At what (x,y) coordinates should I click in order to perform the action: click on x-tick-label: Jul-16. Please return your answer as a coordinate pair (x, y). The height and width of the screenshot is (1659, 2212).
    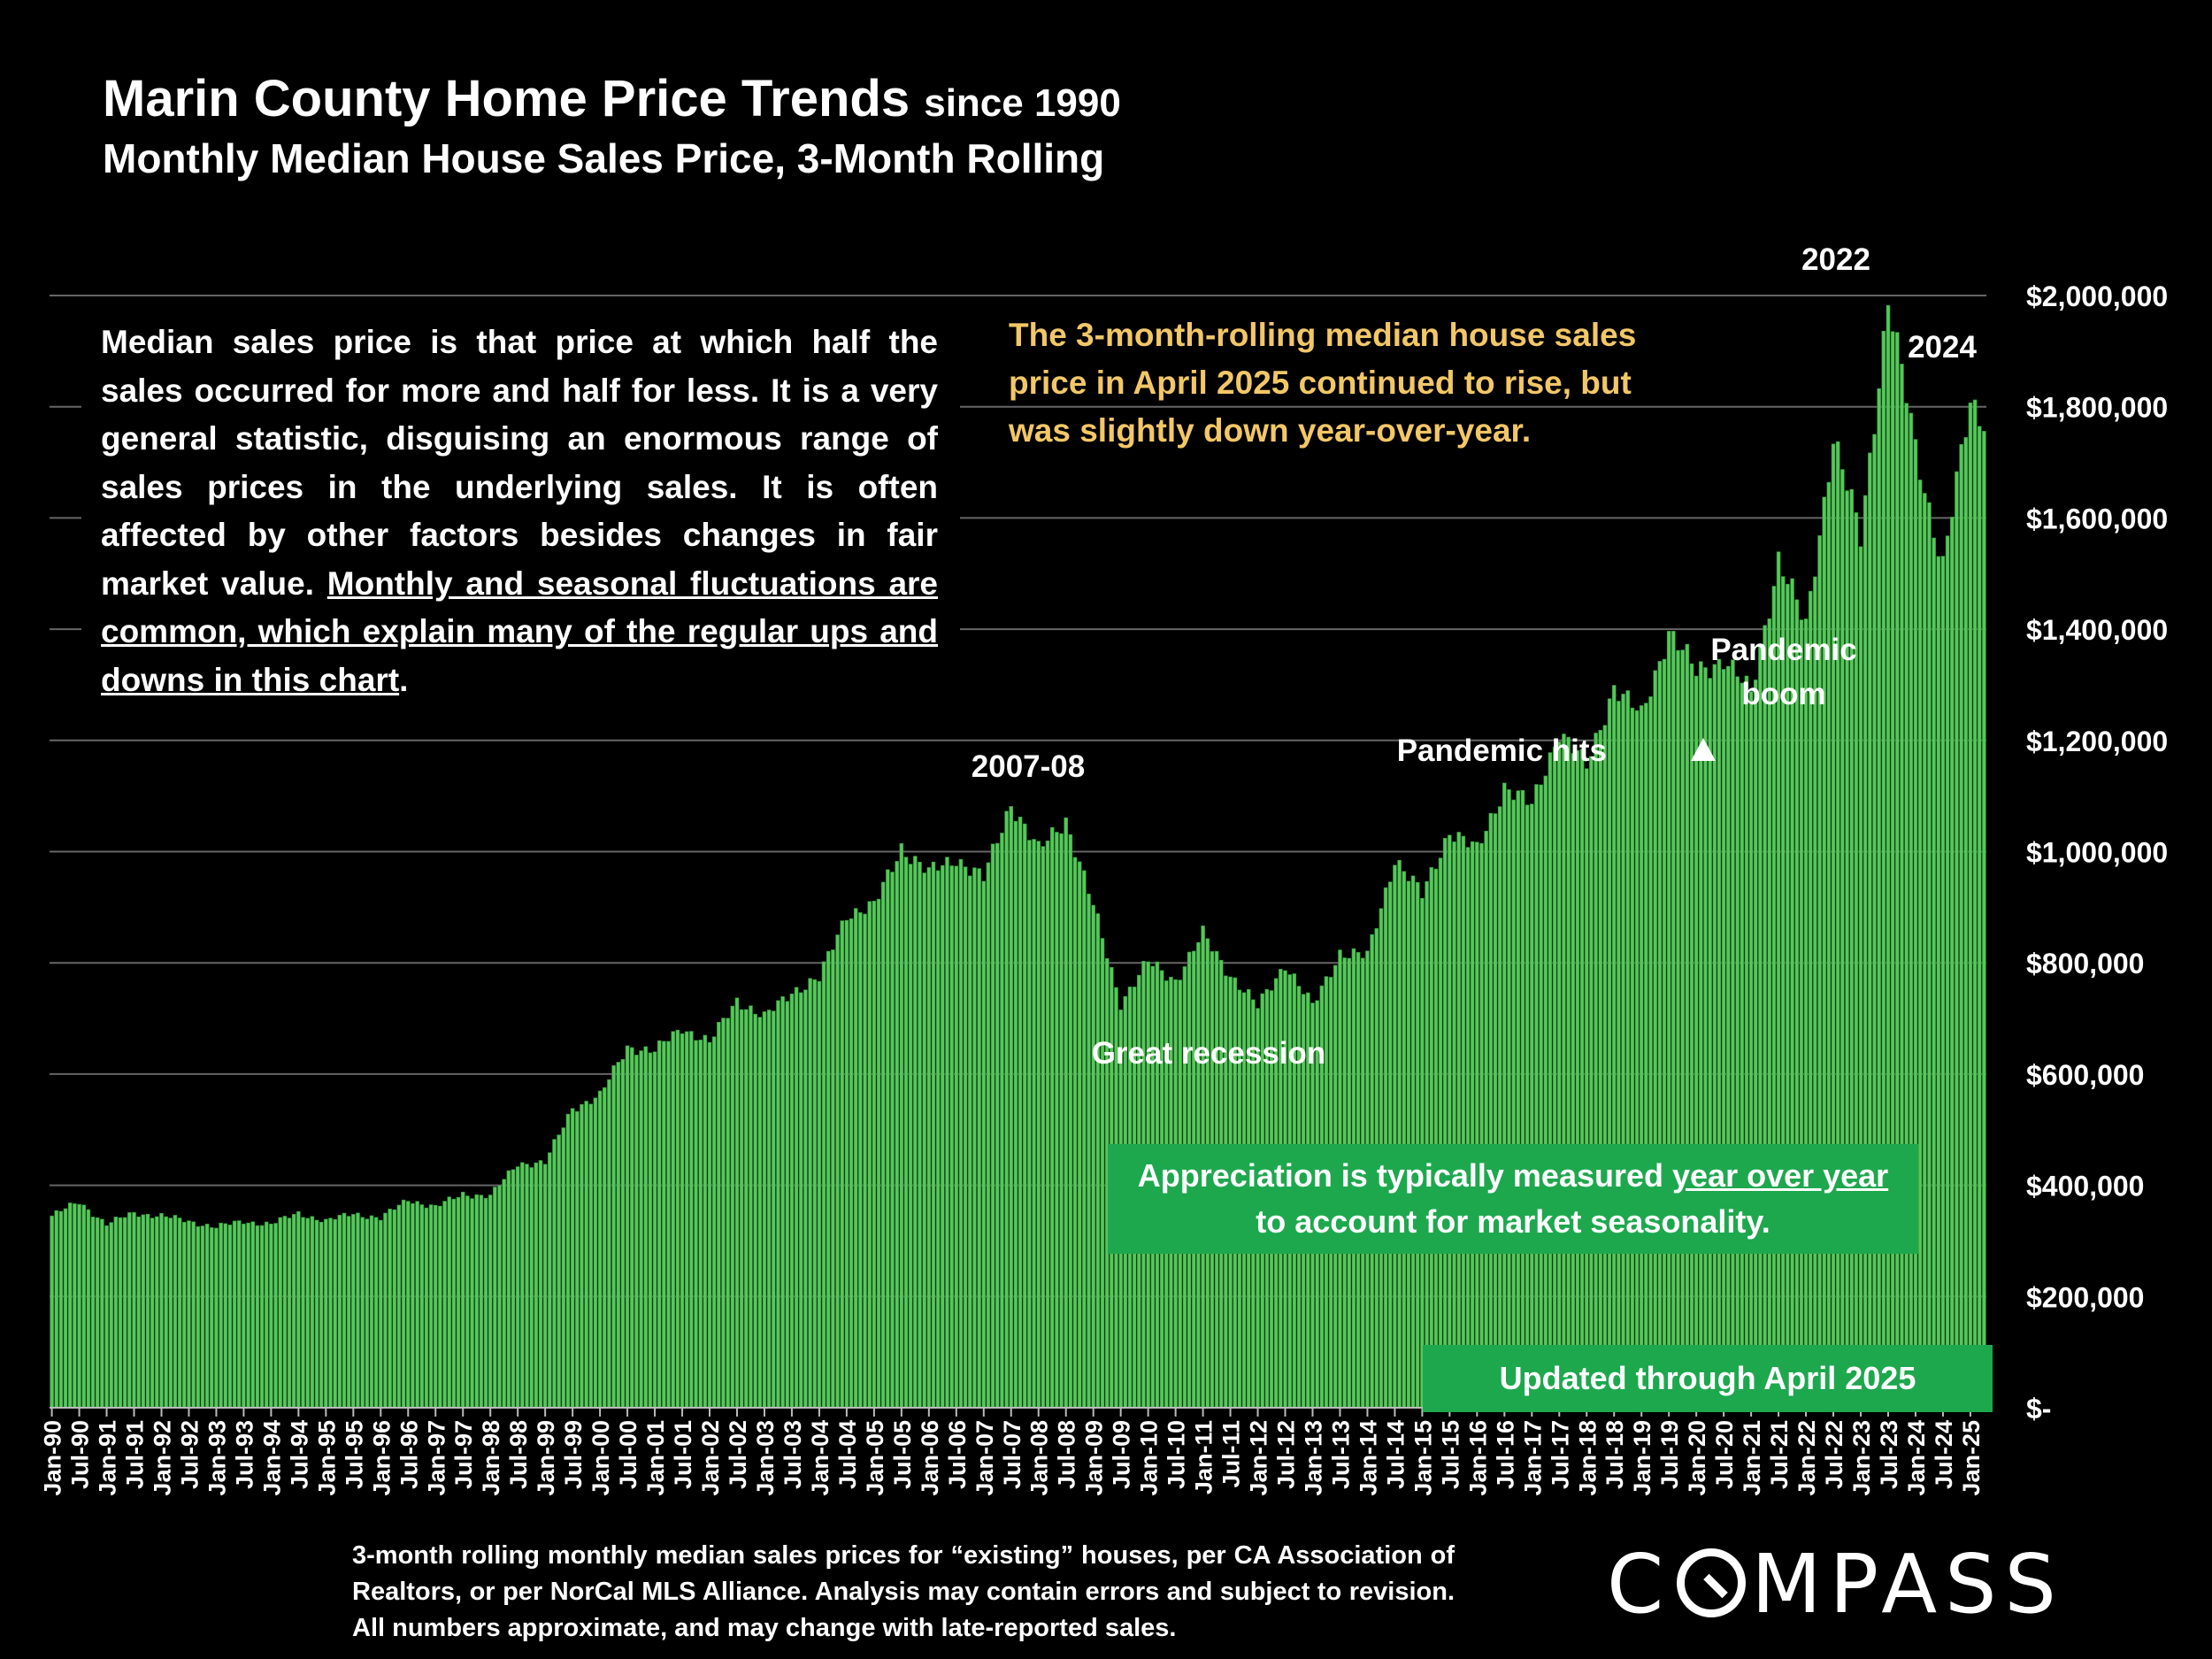
    Looking at the image, I should click on (1505, 1455).